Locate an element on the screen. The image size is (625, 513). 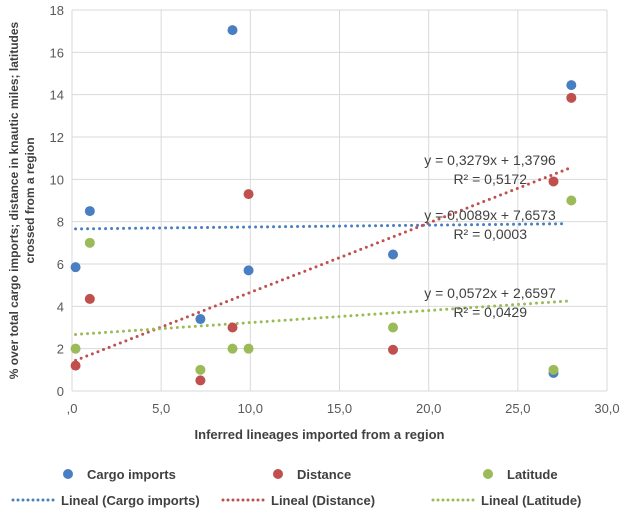
trend-r2-0: R² = 0,0003 is located at coordinates (490, 234).